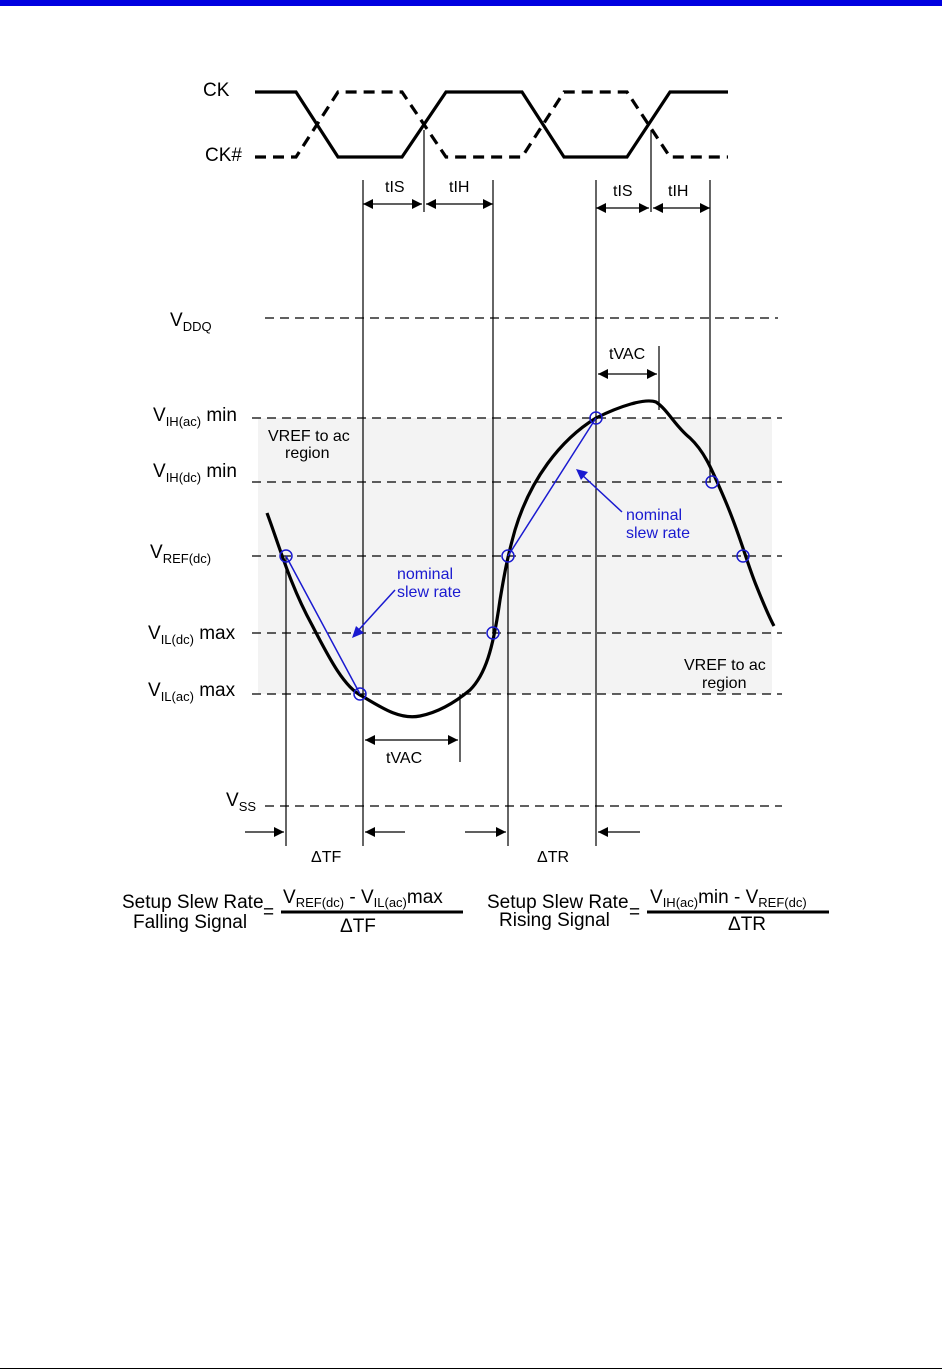 The width and height of the screenshot is (942, 1372). Describe the element at coordinates (459, 187) in the screenshot. I see `tih-label-1: tIH` at that location.